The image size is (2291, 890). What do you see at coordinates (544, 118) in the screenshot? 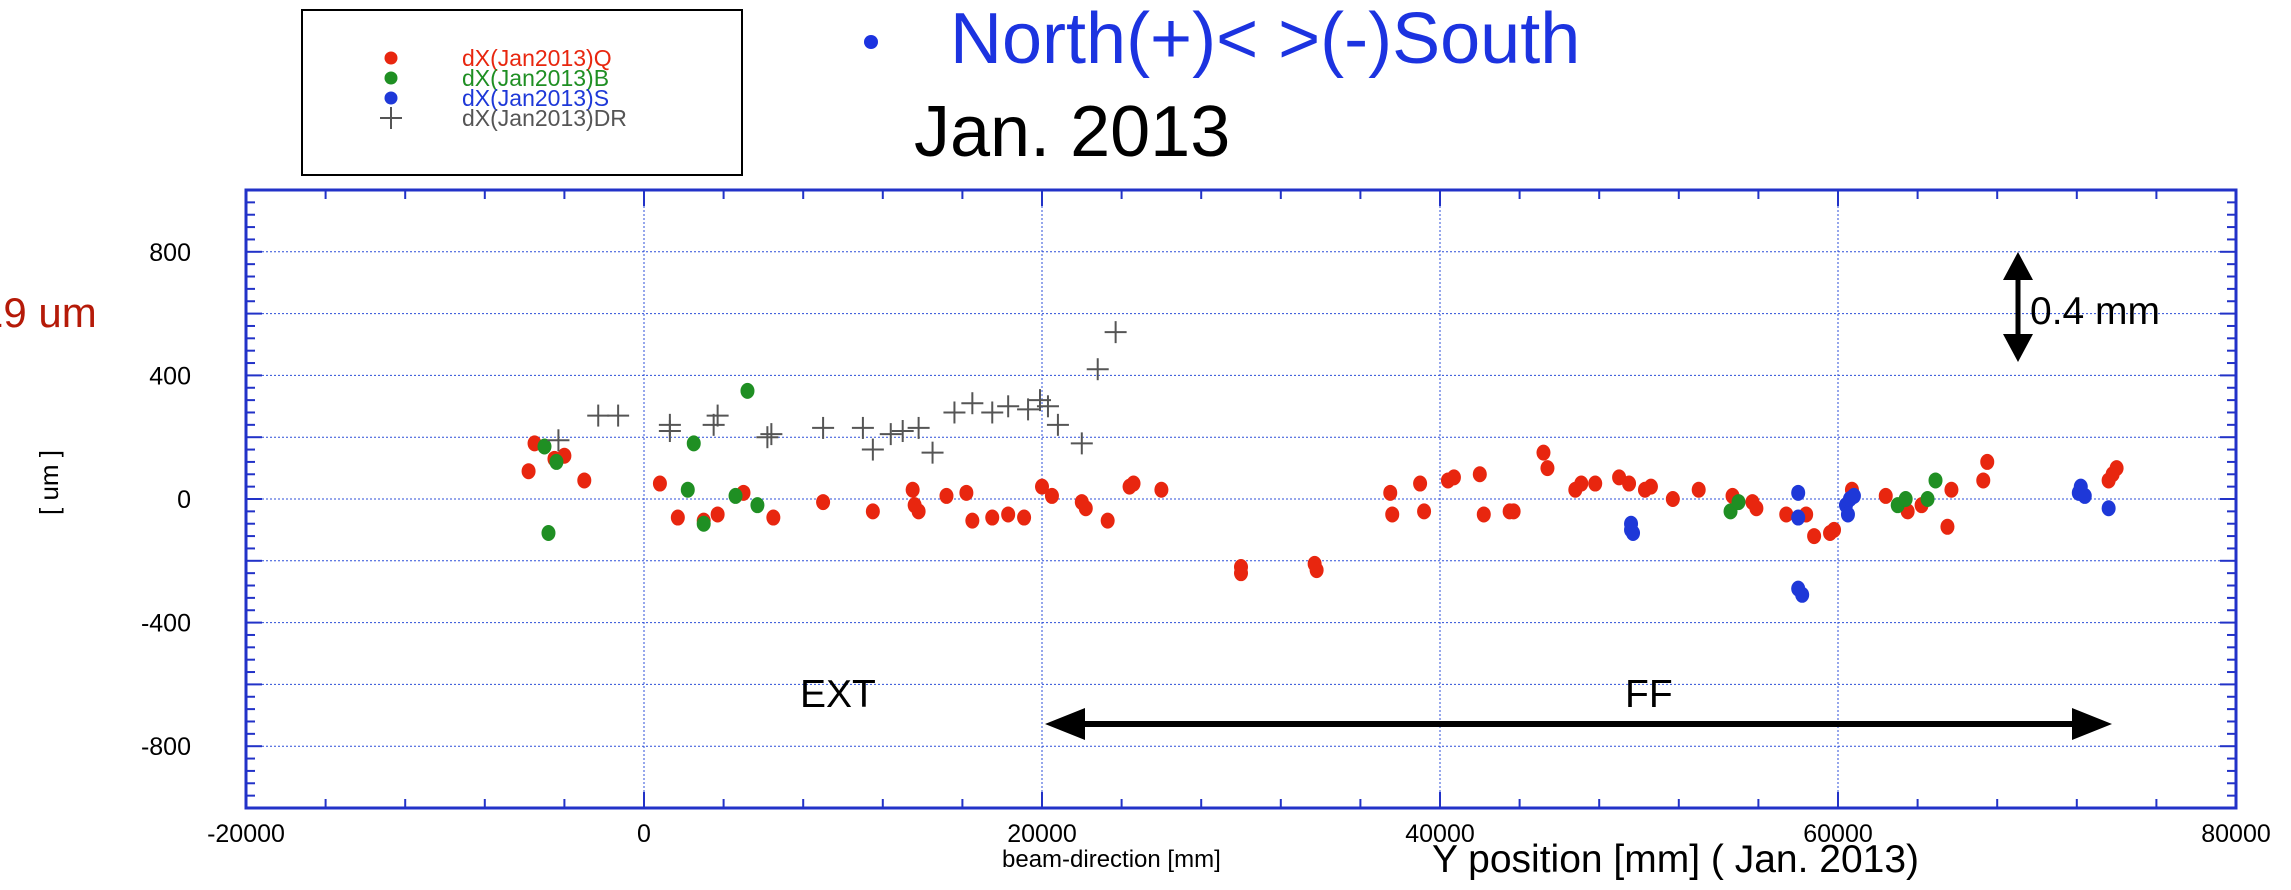
I see `legend-label: dX(Jan2013)DR` at bounding box center [544, 118].